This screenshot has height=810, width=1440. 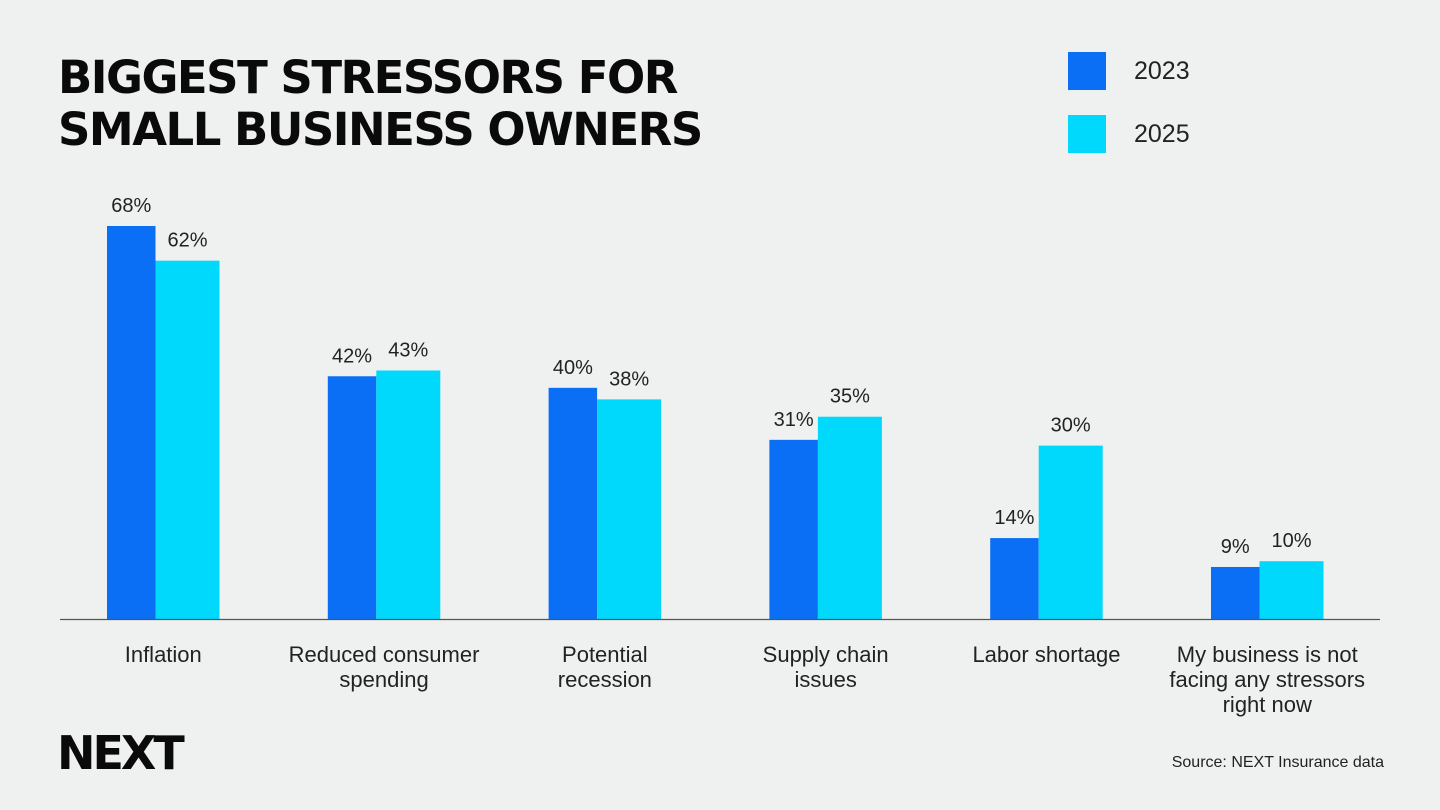 What do you see at coordinates (187, 439) in the screenshot?
I see `bar-2025-inflation` at bounding box center [187, 439].